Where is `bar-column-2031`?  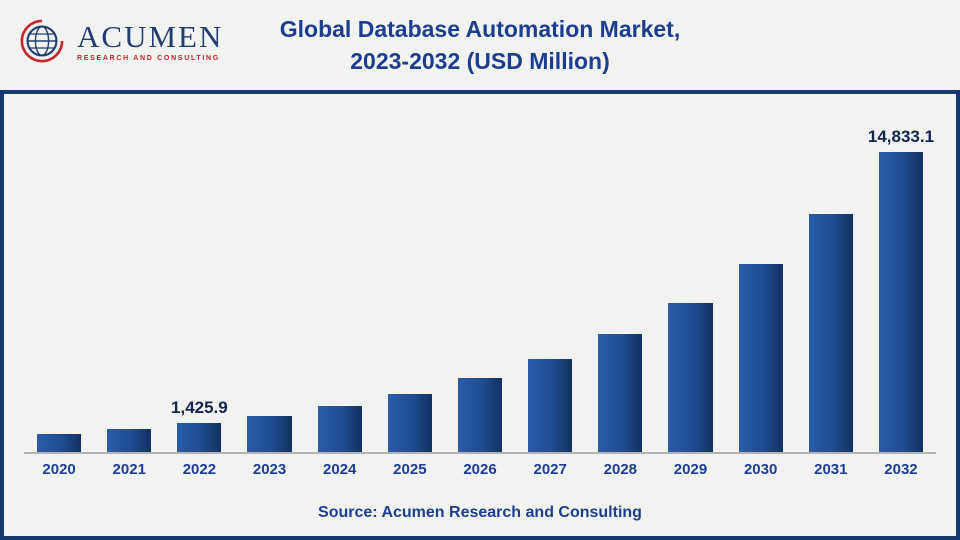
bar-column-2031 is located at coordinates (831, 333).